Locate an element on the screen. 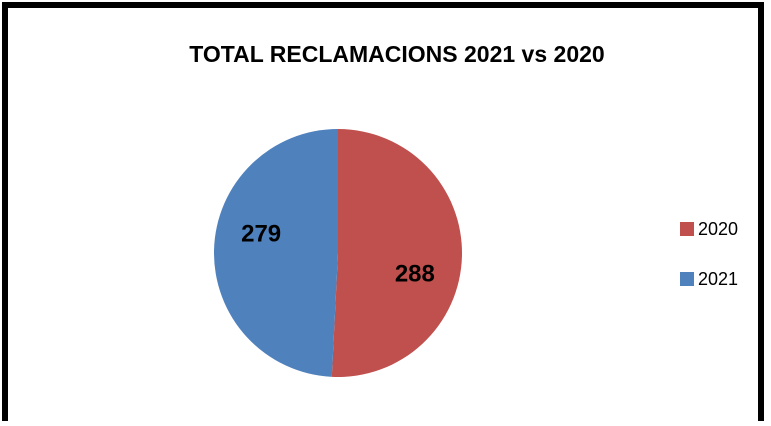  chart-title: TOTAL RECLAMACIONS 2021 vs 2020 is located at coordinates (396, 54).